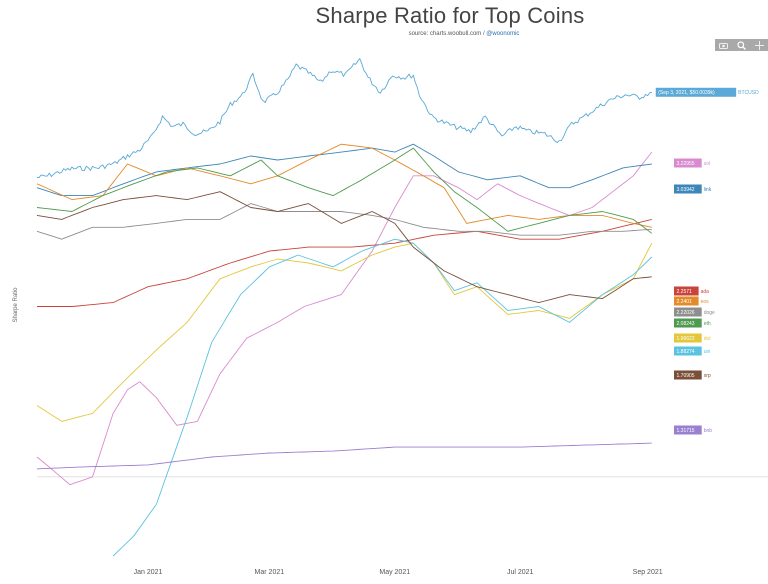 This screenshot has width=768, height=584. What do you see at coordinates (759, 45) in the screenshot?
I see `crosshair-icon` at bounding box center [759, 45].